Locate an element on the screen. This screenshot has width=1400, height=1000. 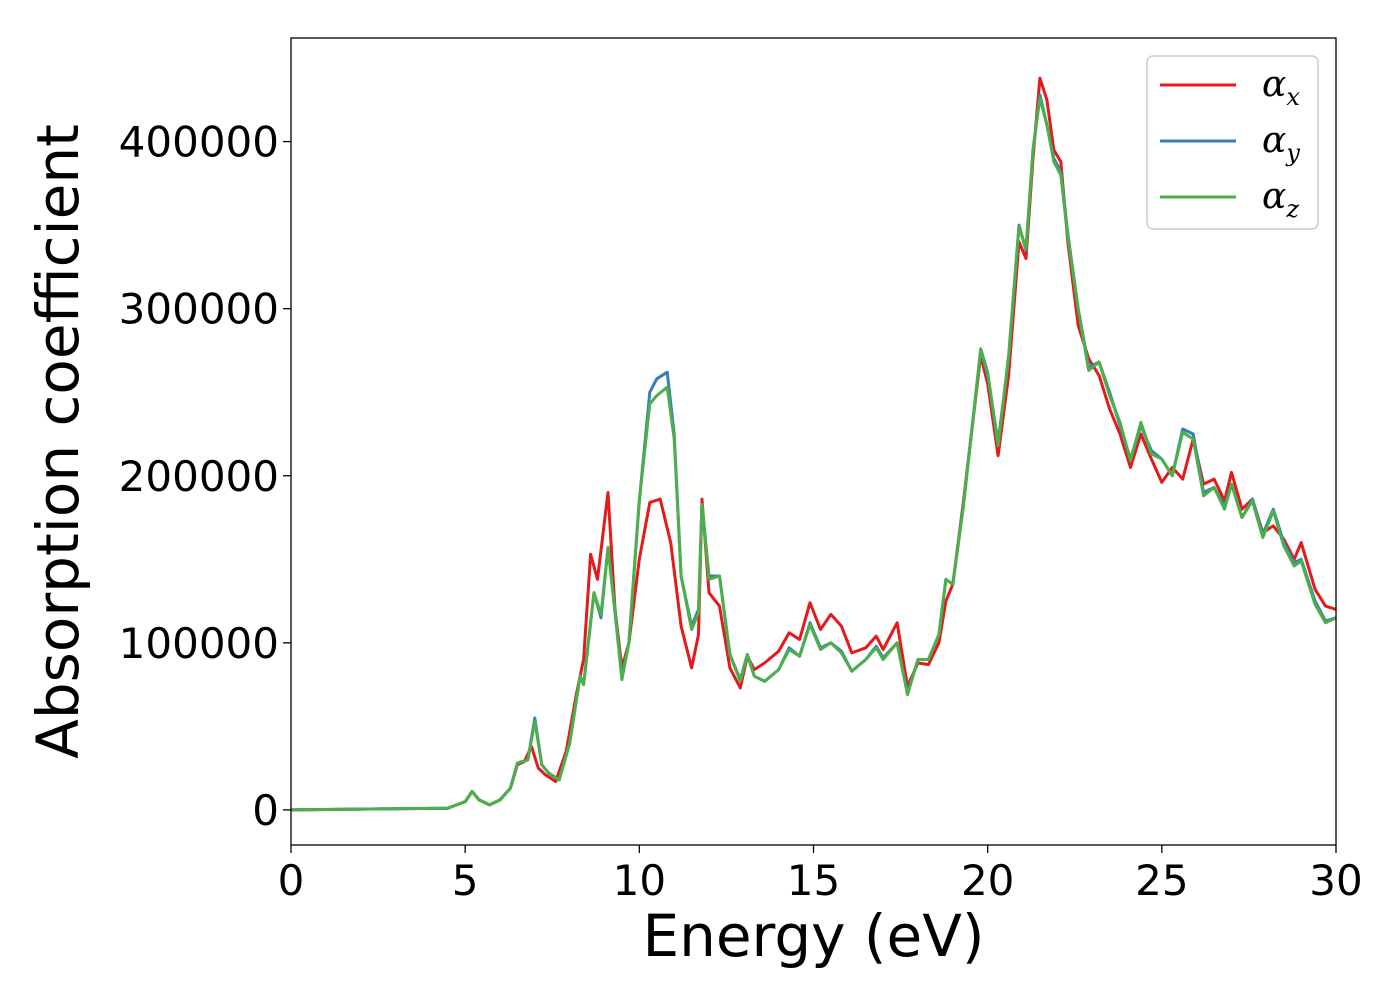
x-tick-label: 5 is located at coordinates (465, 880).